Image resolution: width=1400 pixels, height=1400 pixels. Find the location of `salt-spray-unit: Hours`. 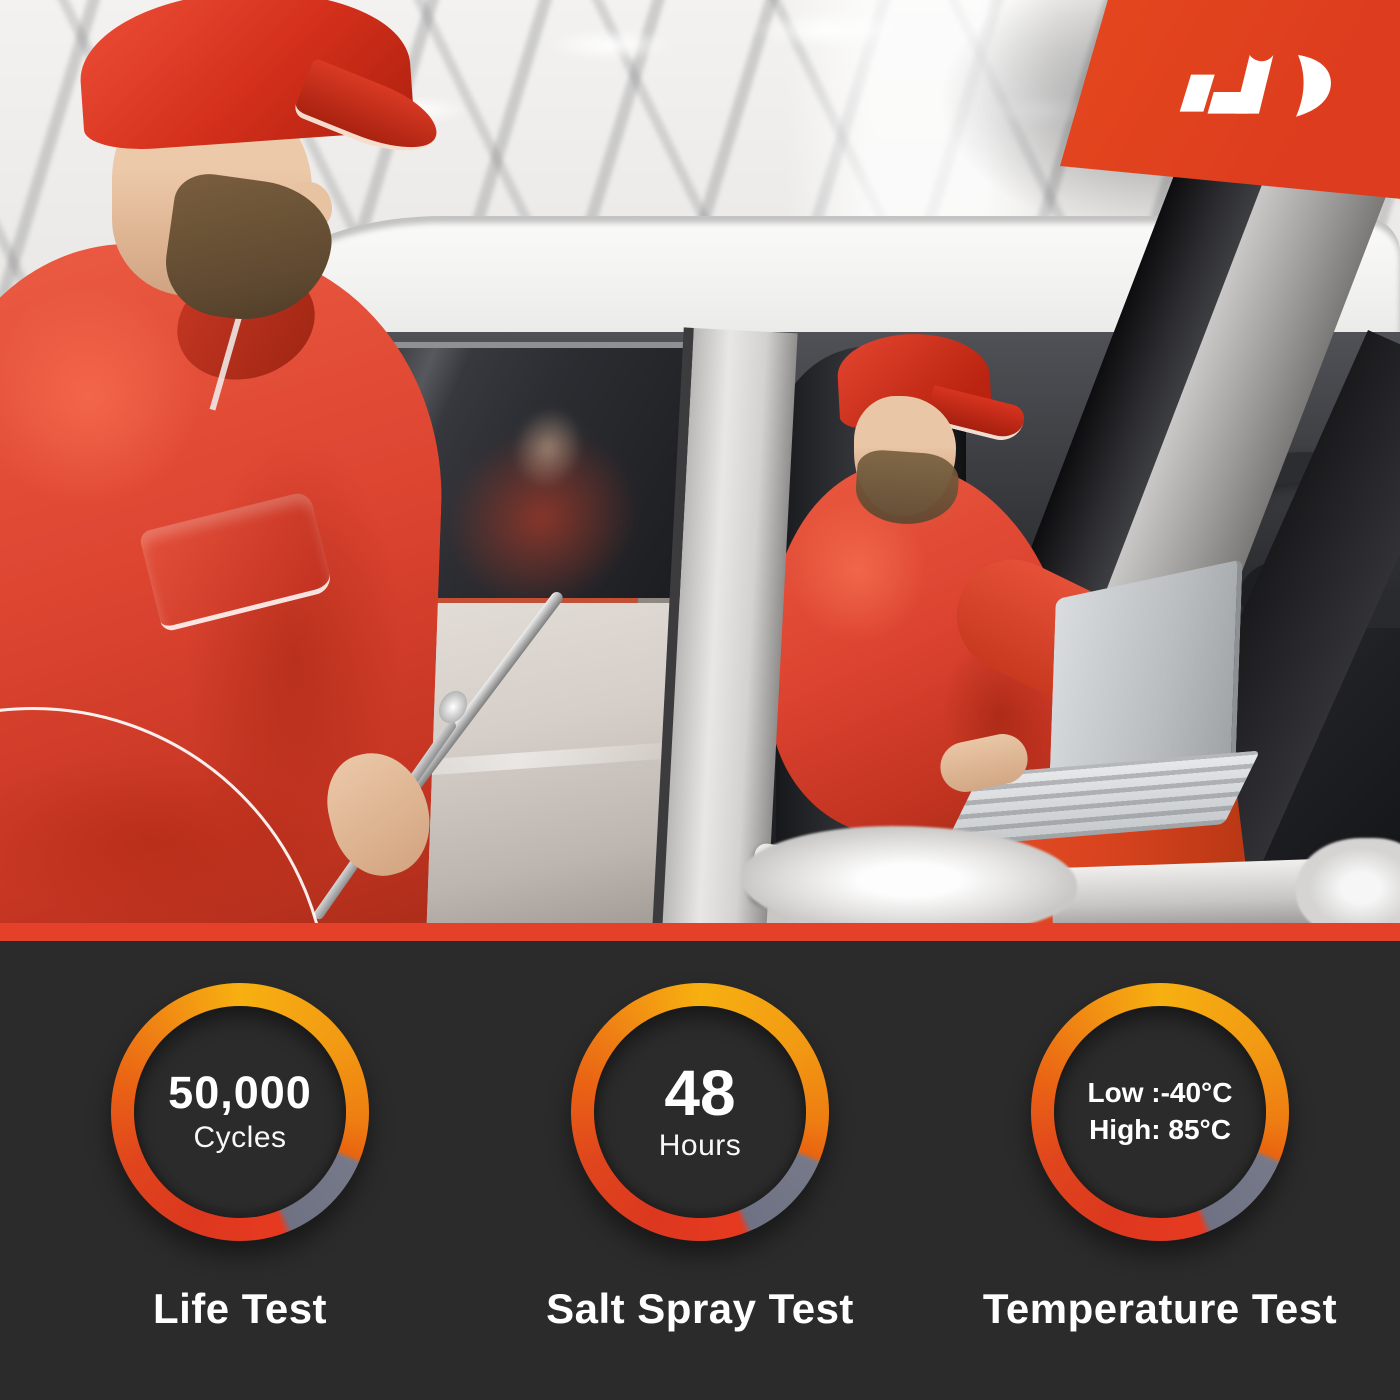

salt-spray-unit: Hours is located at coordinates (700, 1145).